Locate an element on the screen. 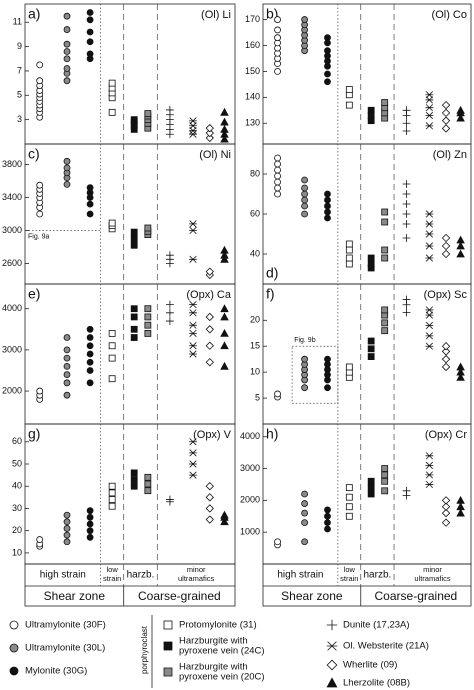 The width and height of the screenshot is (474, 690). panel-label: c) is located at coordinates (34, 154).